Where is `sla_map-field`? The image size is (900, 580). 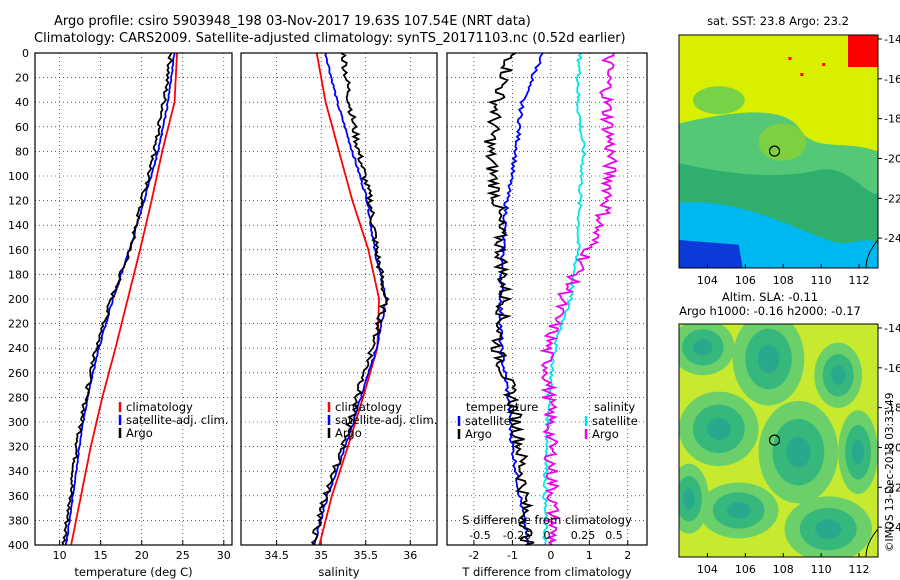
sla_map-field is located at coordinates (778, 440).